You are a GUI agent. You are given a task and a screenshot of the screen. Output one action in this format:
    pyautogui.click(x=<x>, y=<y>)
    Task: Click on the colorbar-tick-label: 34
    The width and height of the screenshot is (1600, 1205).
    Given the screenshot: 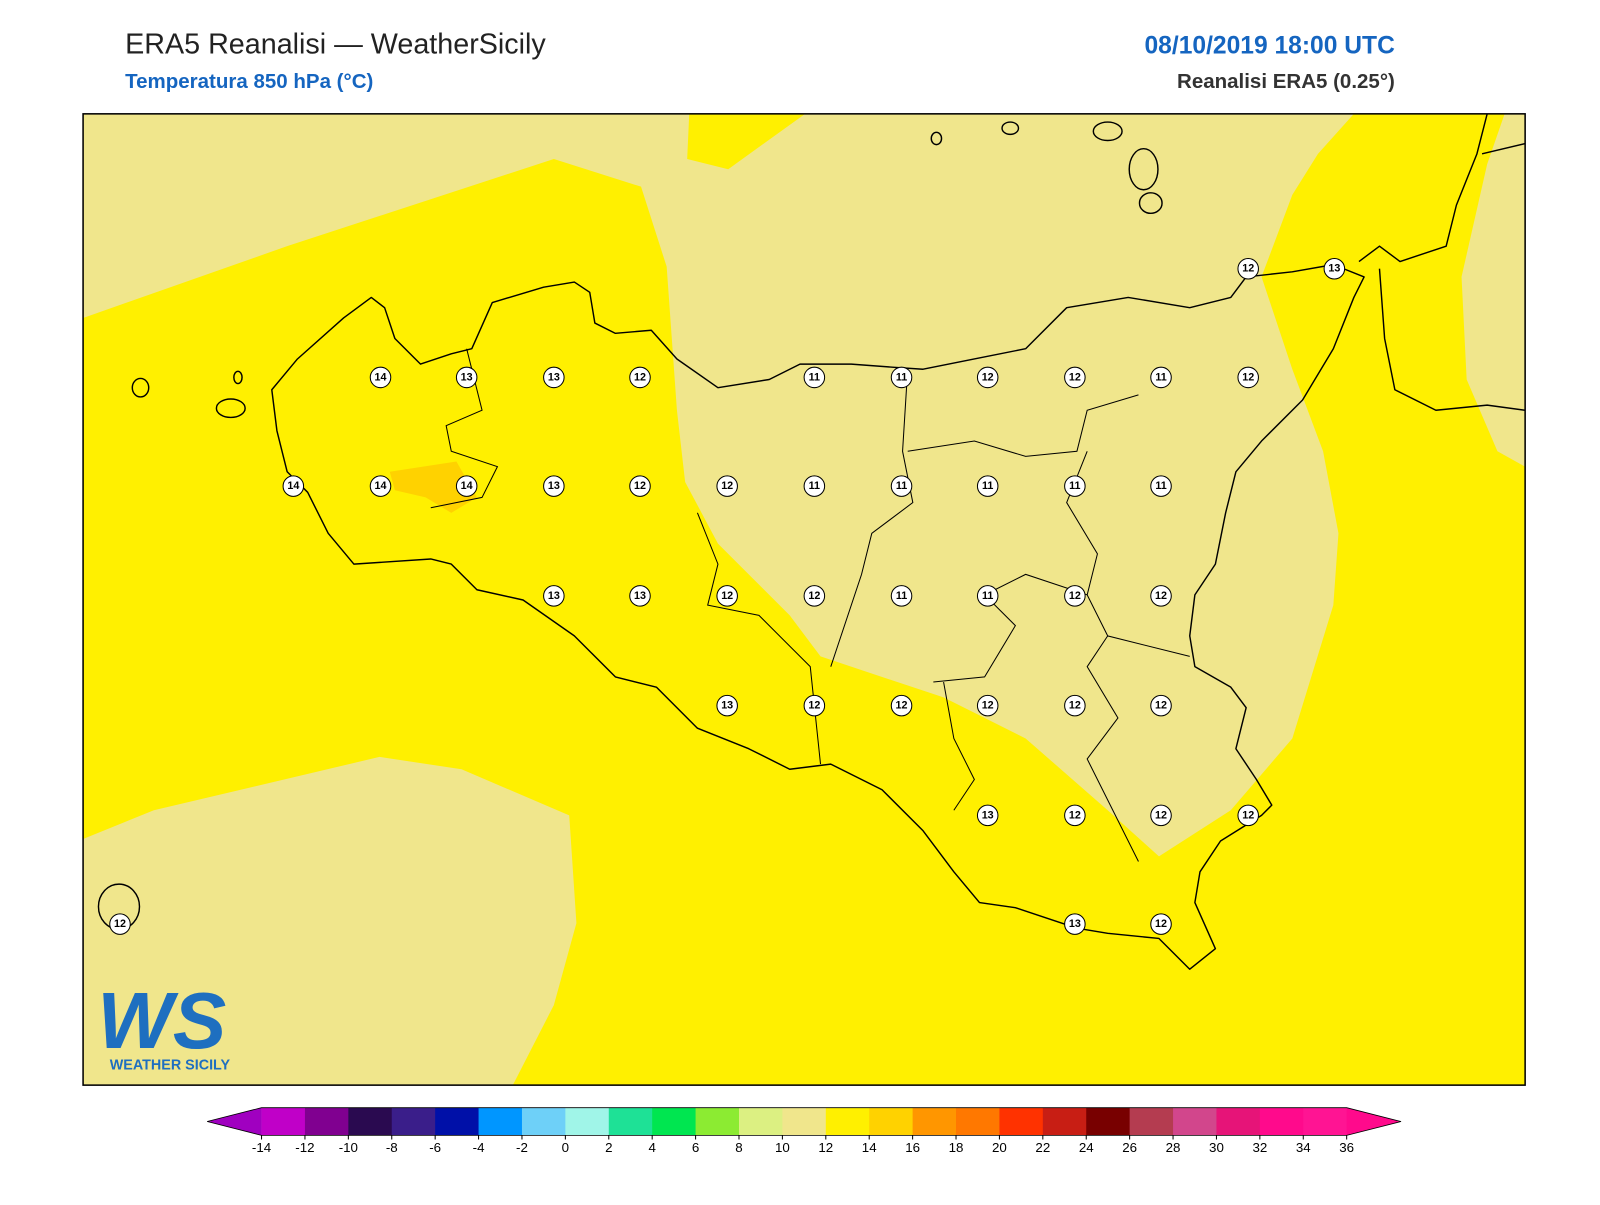 What is the action you would take?
    pyautogui.click(x=1303, y=1147)
    